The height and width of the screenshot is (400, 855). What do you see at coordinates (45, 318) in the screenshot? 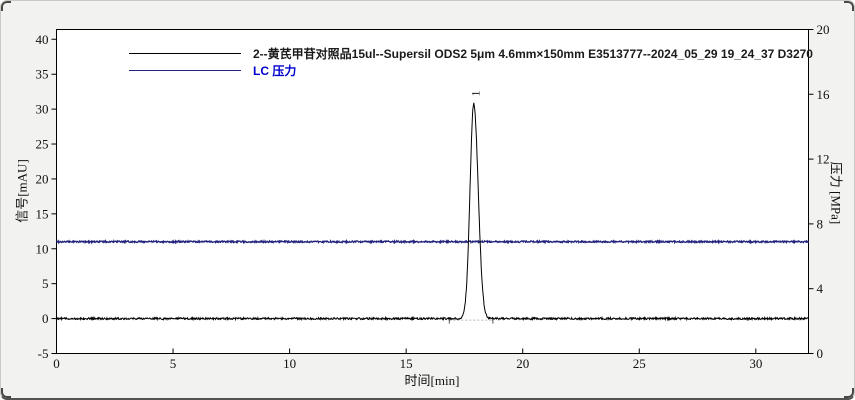
I see `left-axis-tick-label: 0` at bounding box center [45, 318].